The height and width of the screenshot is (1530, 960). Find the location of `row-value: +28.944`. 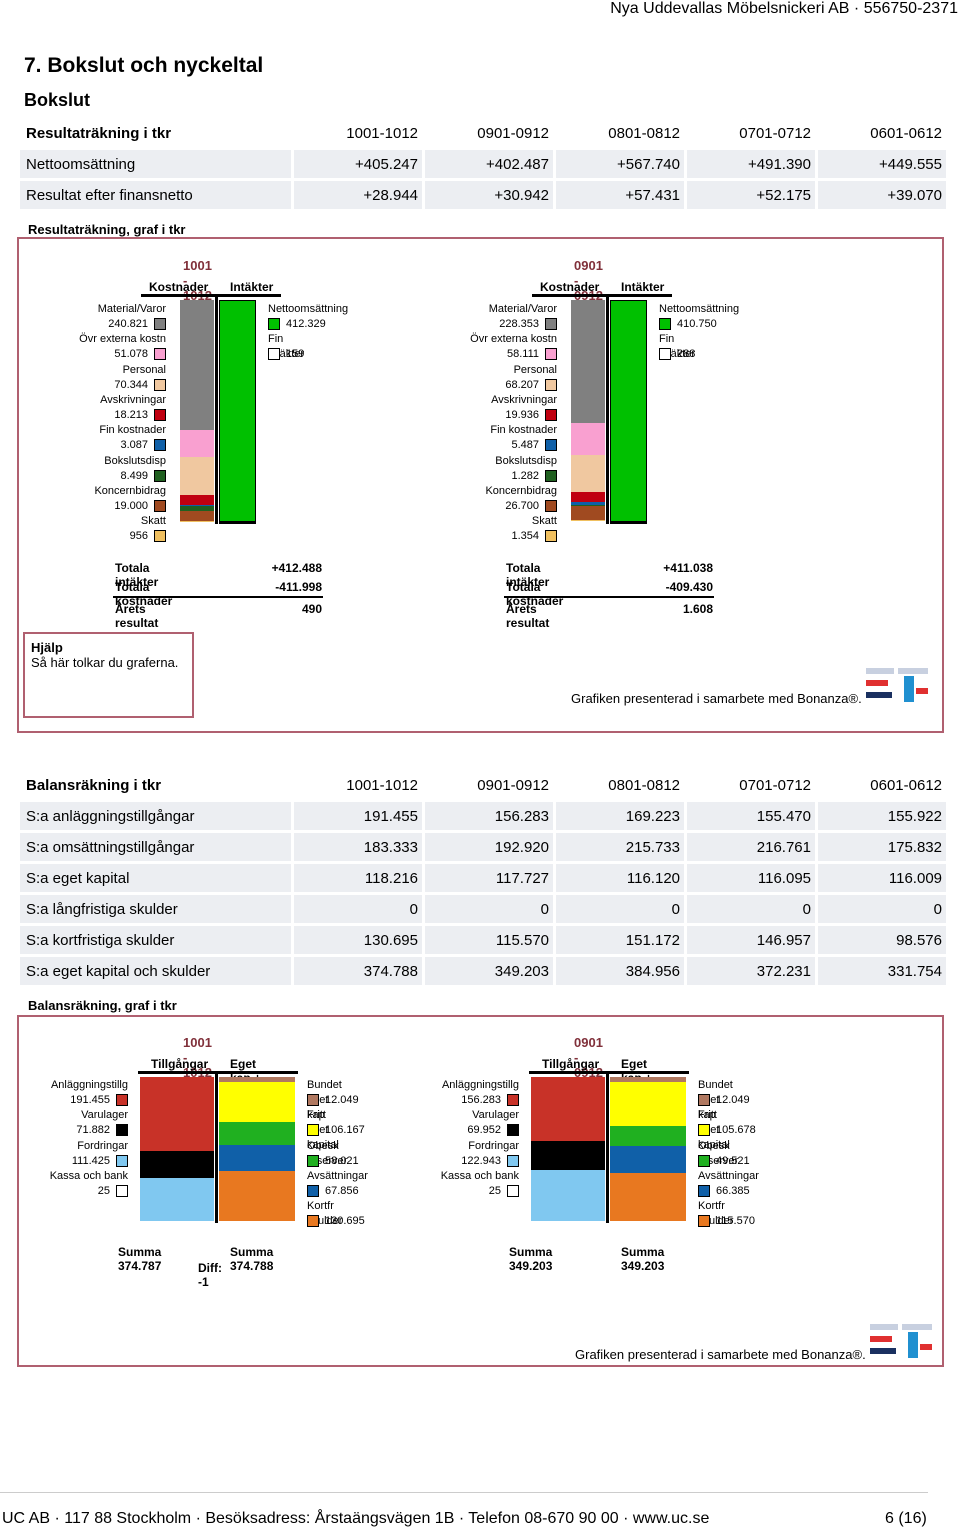

row-value: +28.944 is located at coordinates (358, 195).